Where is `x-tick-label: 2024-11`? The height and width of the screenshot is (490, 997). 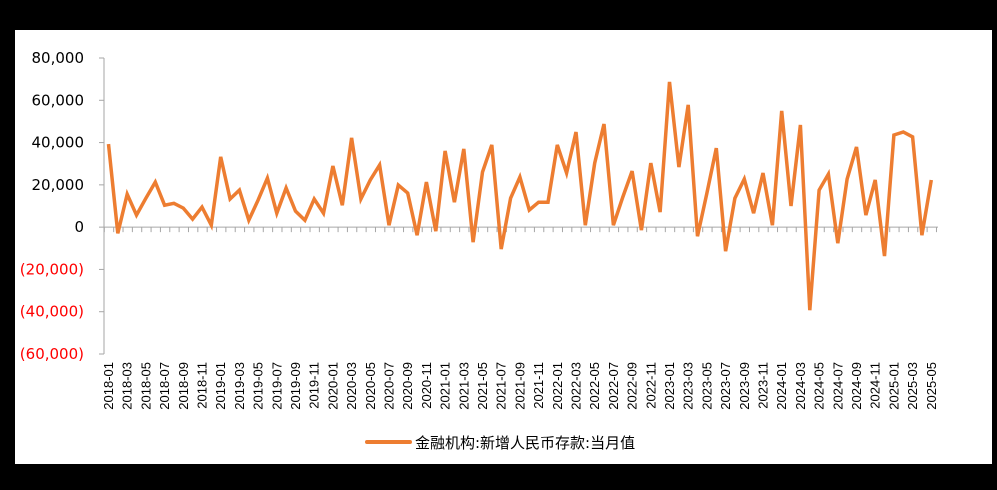 x-tick-label: 2024-11 is located at coordinates (875, 385).